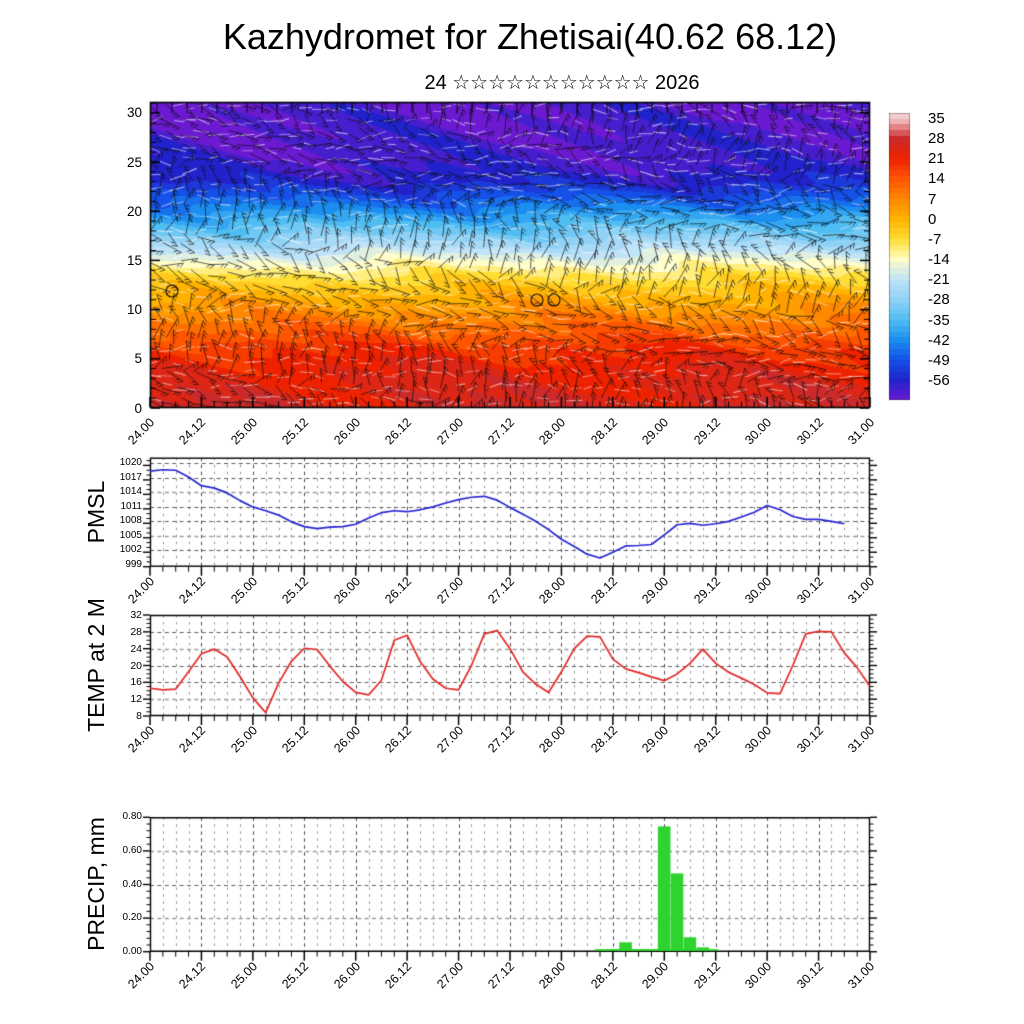  What do you see at coordinates (562, 83) in the screenshot?
I see `page-subtitle: 24 ☆☆☆☆☆☆☆☆☆☆☆ 2026` at bounding box center [562, 83].